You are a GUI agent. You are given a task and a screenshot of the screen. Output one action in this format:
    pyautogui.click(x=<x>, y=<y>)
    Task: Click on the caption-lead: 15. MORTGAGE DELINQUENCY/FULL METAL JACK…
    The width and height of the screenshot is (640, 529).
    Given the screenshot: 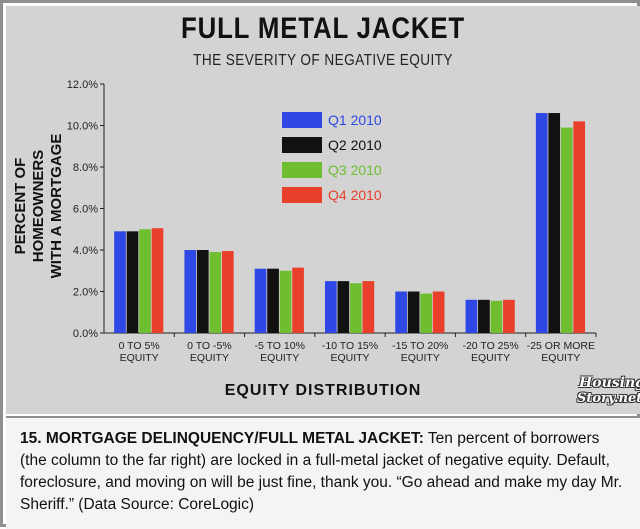 What is the action you would take?
    pyautogui.click(x=222, y=438)
    